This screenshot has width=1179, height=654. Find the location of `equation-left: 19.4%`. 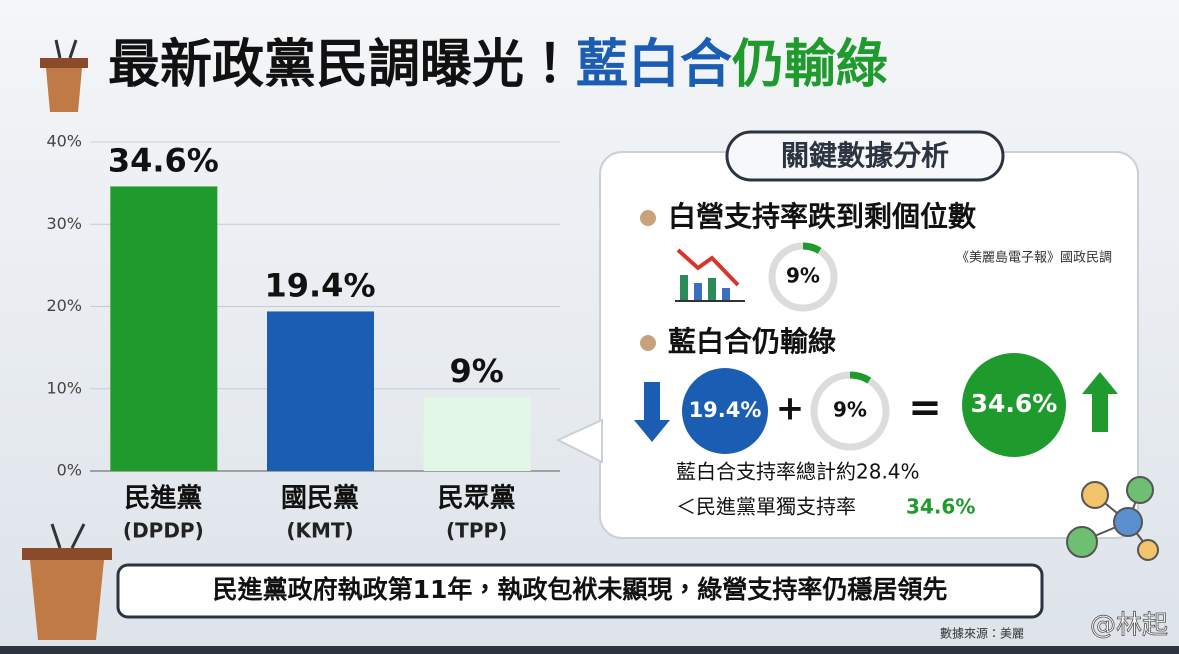

equation-left: 19.4% is located at coordinates (725, 410).